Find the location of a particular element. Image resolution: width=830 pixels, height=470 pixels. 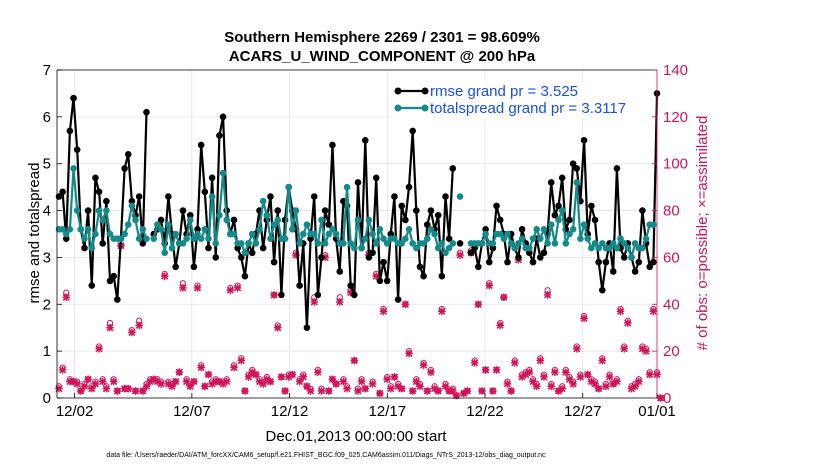

legend-box is located at coordinates (523, 100).